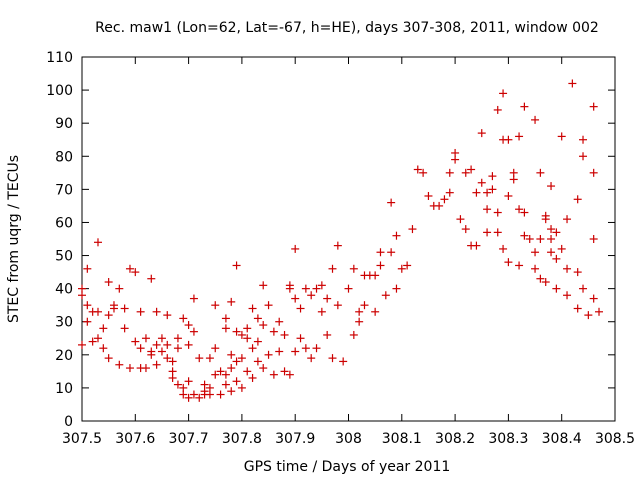  I want to click on x-tick-label: 307.6, so click(135, 439).